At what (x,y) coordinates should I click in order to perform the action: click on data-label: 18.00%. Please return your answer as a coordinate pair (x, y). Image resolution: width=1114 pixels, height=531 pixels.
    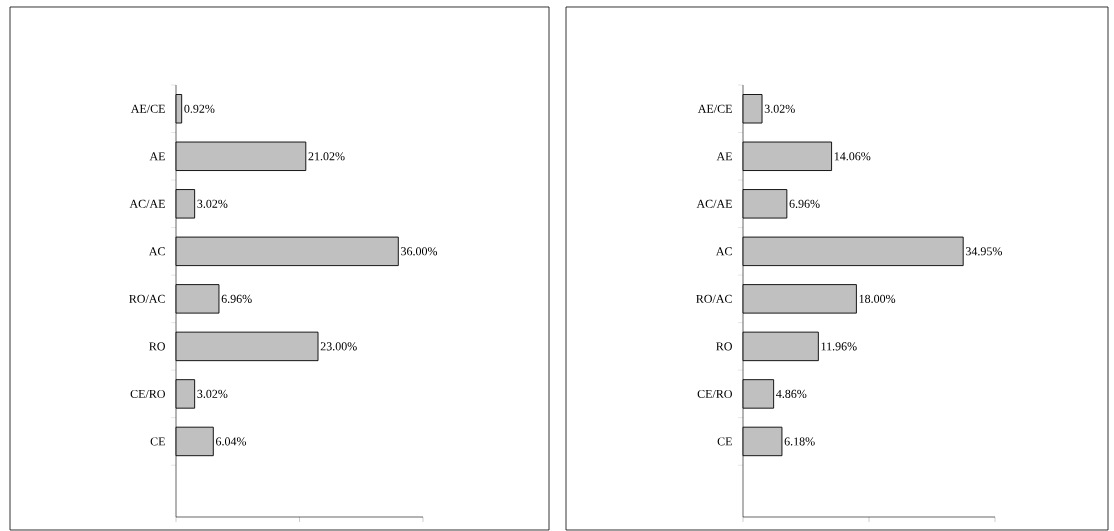
    Looking at the image, I should click on (877, 298).